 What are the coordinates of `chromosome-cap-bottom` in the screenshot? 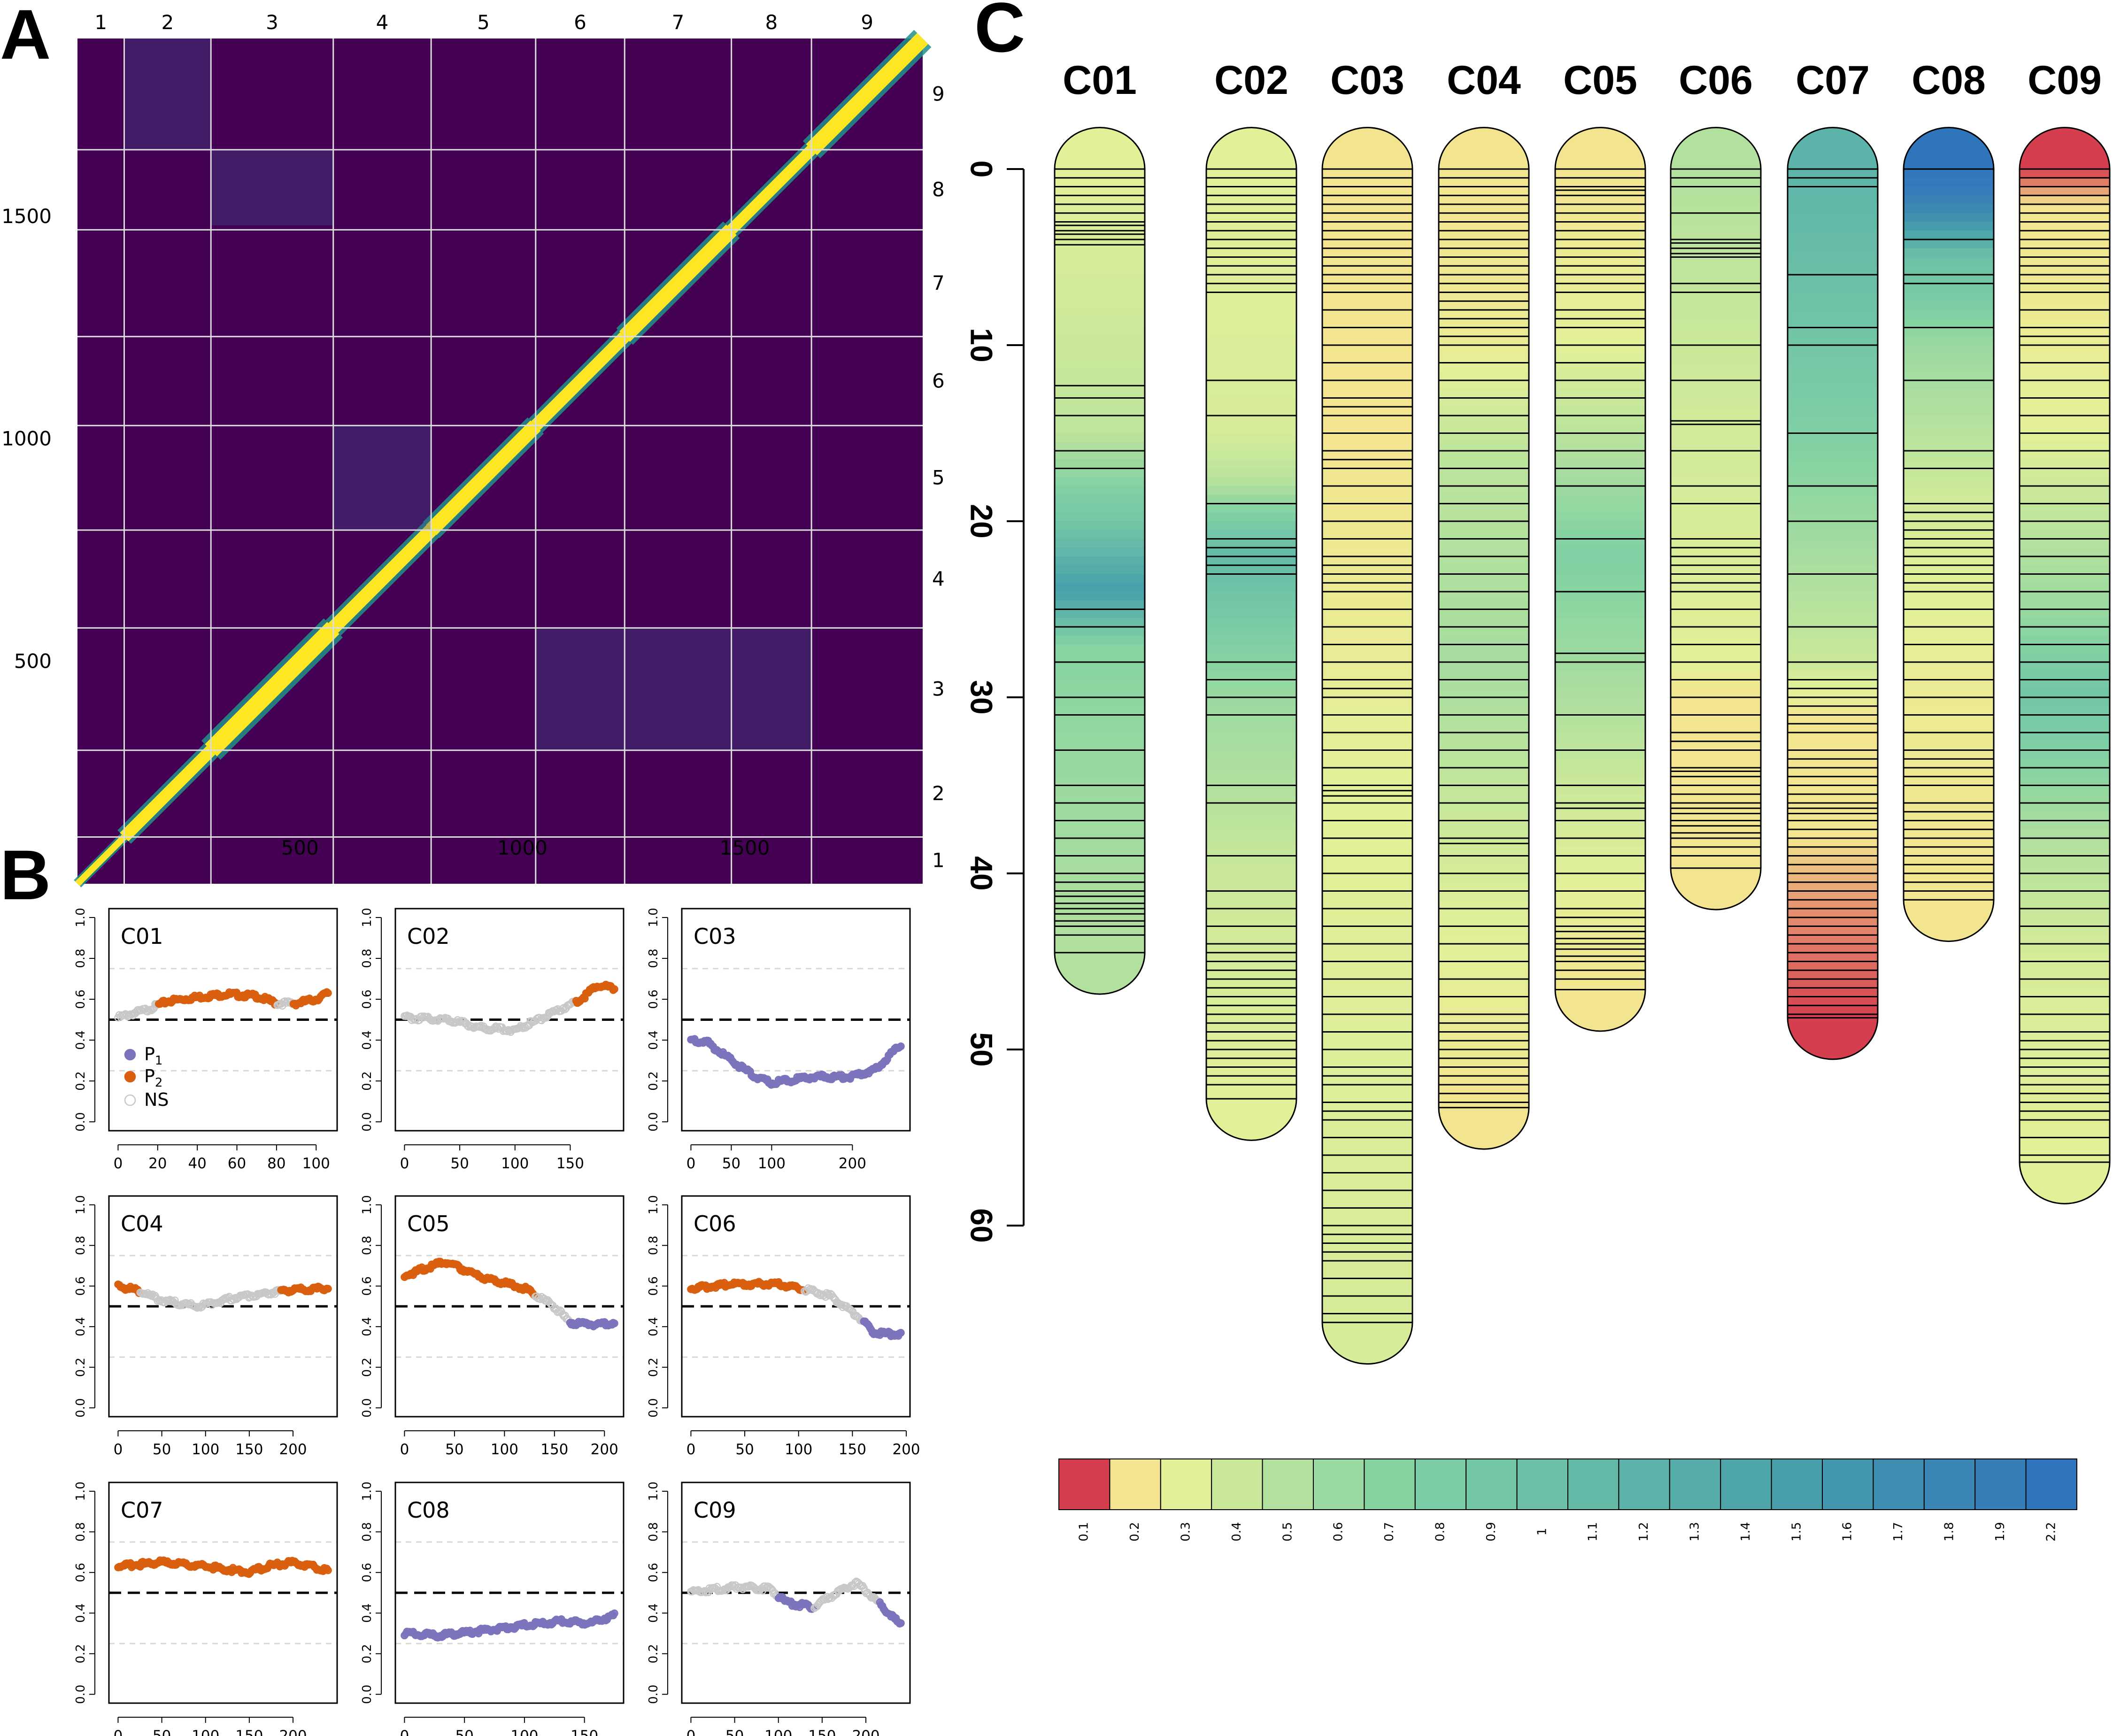 It's located at (1251, 1119).